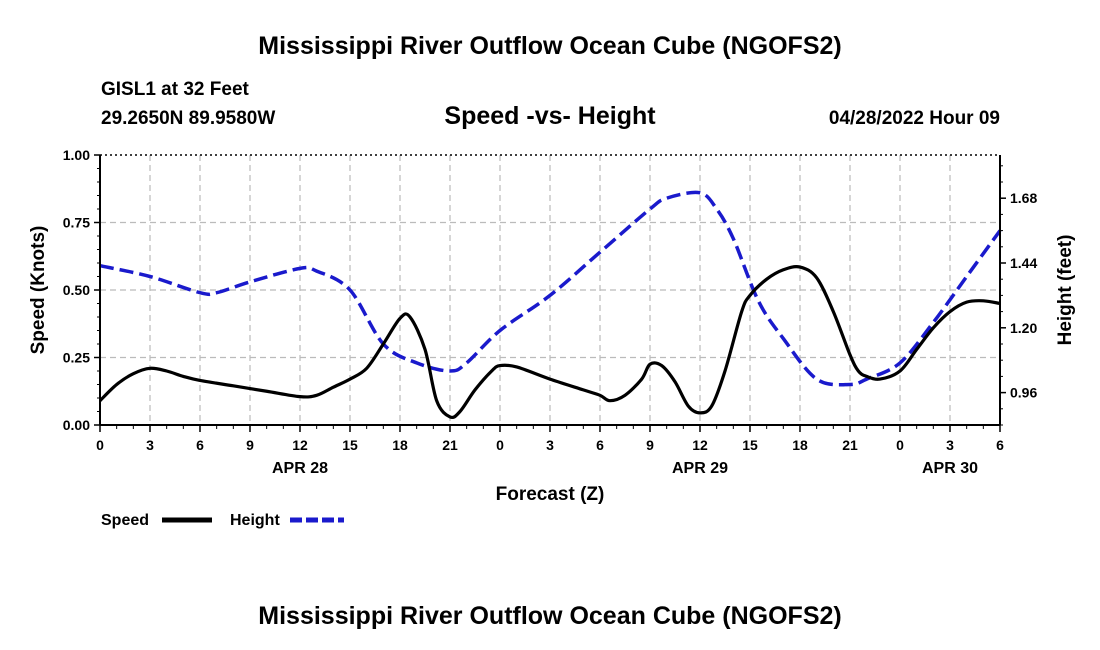 The height and width of the screenshot is (650, 1100). What do you see at coordinates (76, 223) in the screenshot?
I see `y-tick-label: 0.75` at bounding box center [76, 223].